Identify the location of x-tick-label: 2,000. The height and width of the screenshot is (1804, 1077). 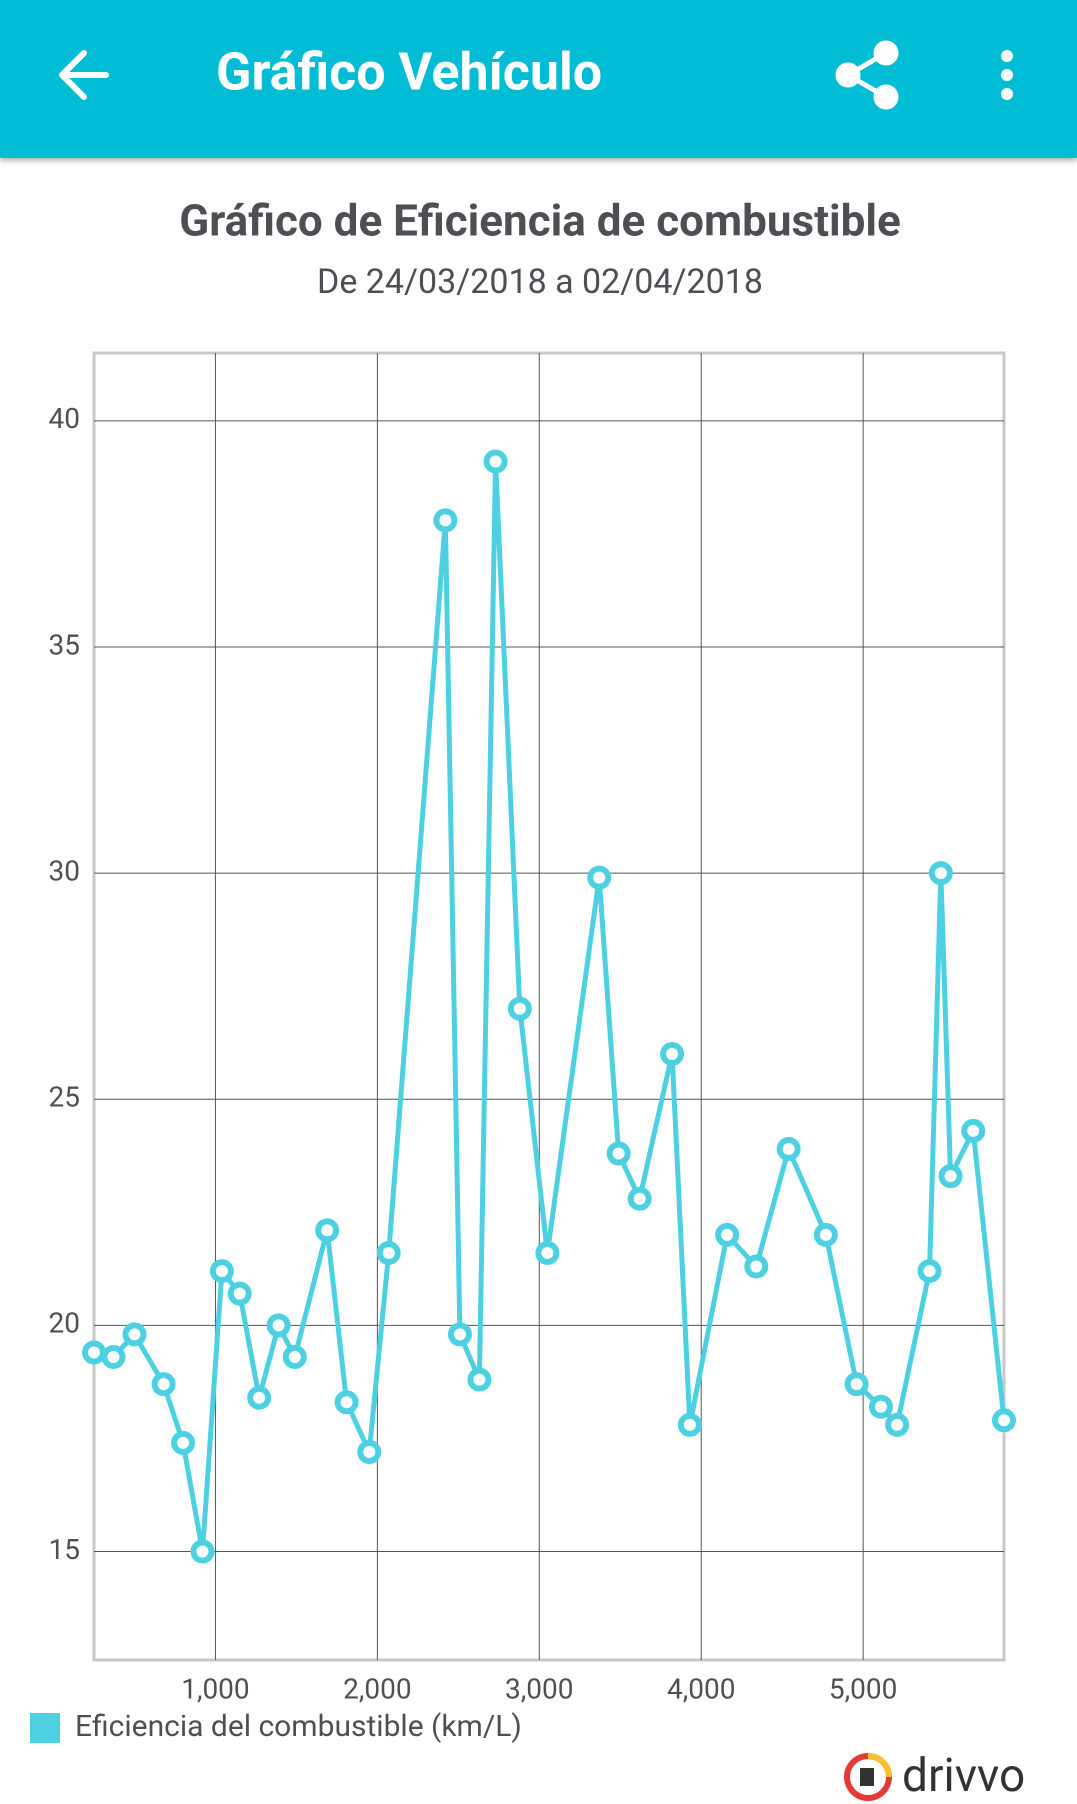
(377, 1688).